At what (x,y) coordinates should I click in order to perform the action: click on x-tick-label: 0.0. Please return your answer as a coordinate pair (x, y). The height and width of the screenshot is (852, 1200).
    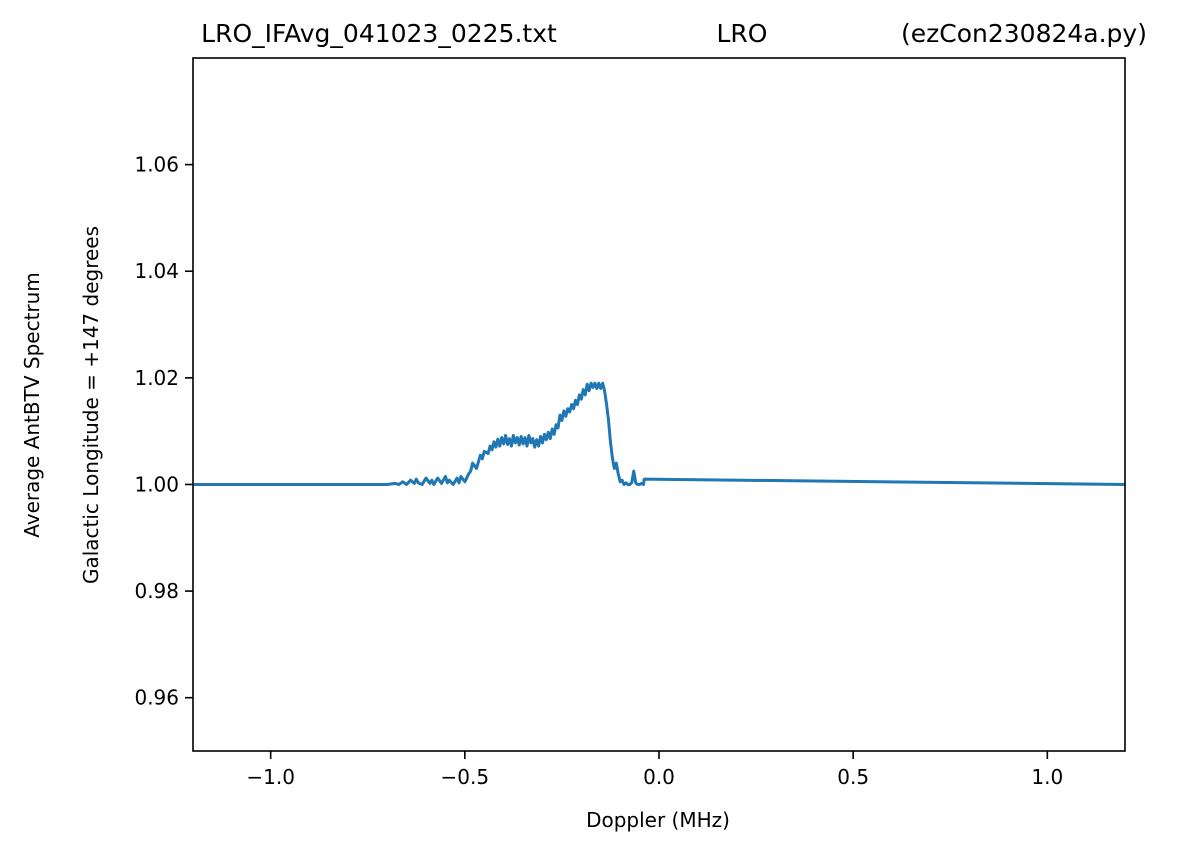
    Looking at the image, I should click on (659, 777).